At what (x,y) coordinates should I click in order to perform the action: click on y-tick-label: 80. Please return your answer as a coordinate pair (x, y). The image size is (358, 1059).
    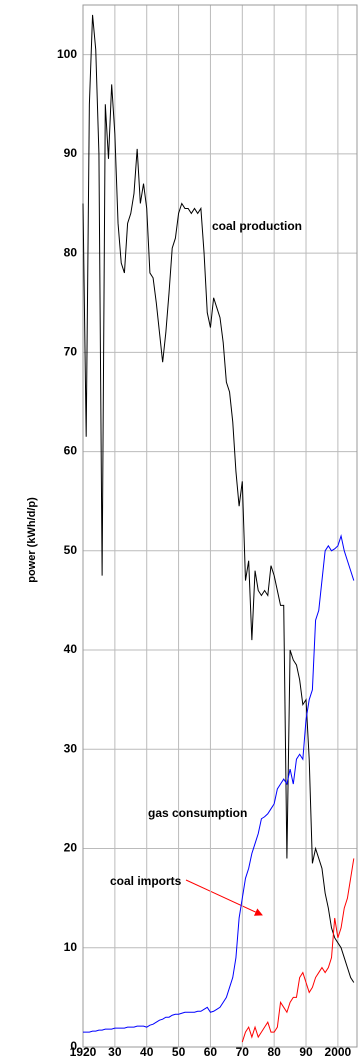
    Looking at the image, I should click on (71, 252).